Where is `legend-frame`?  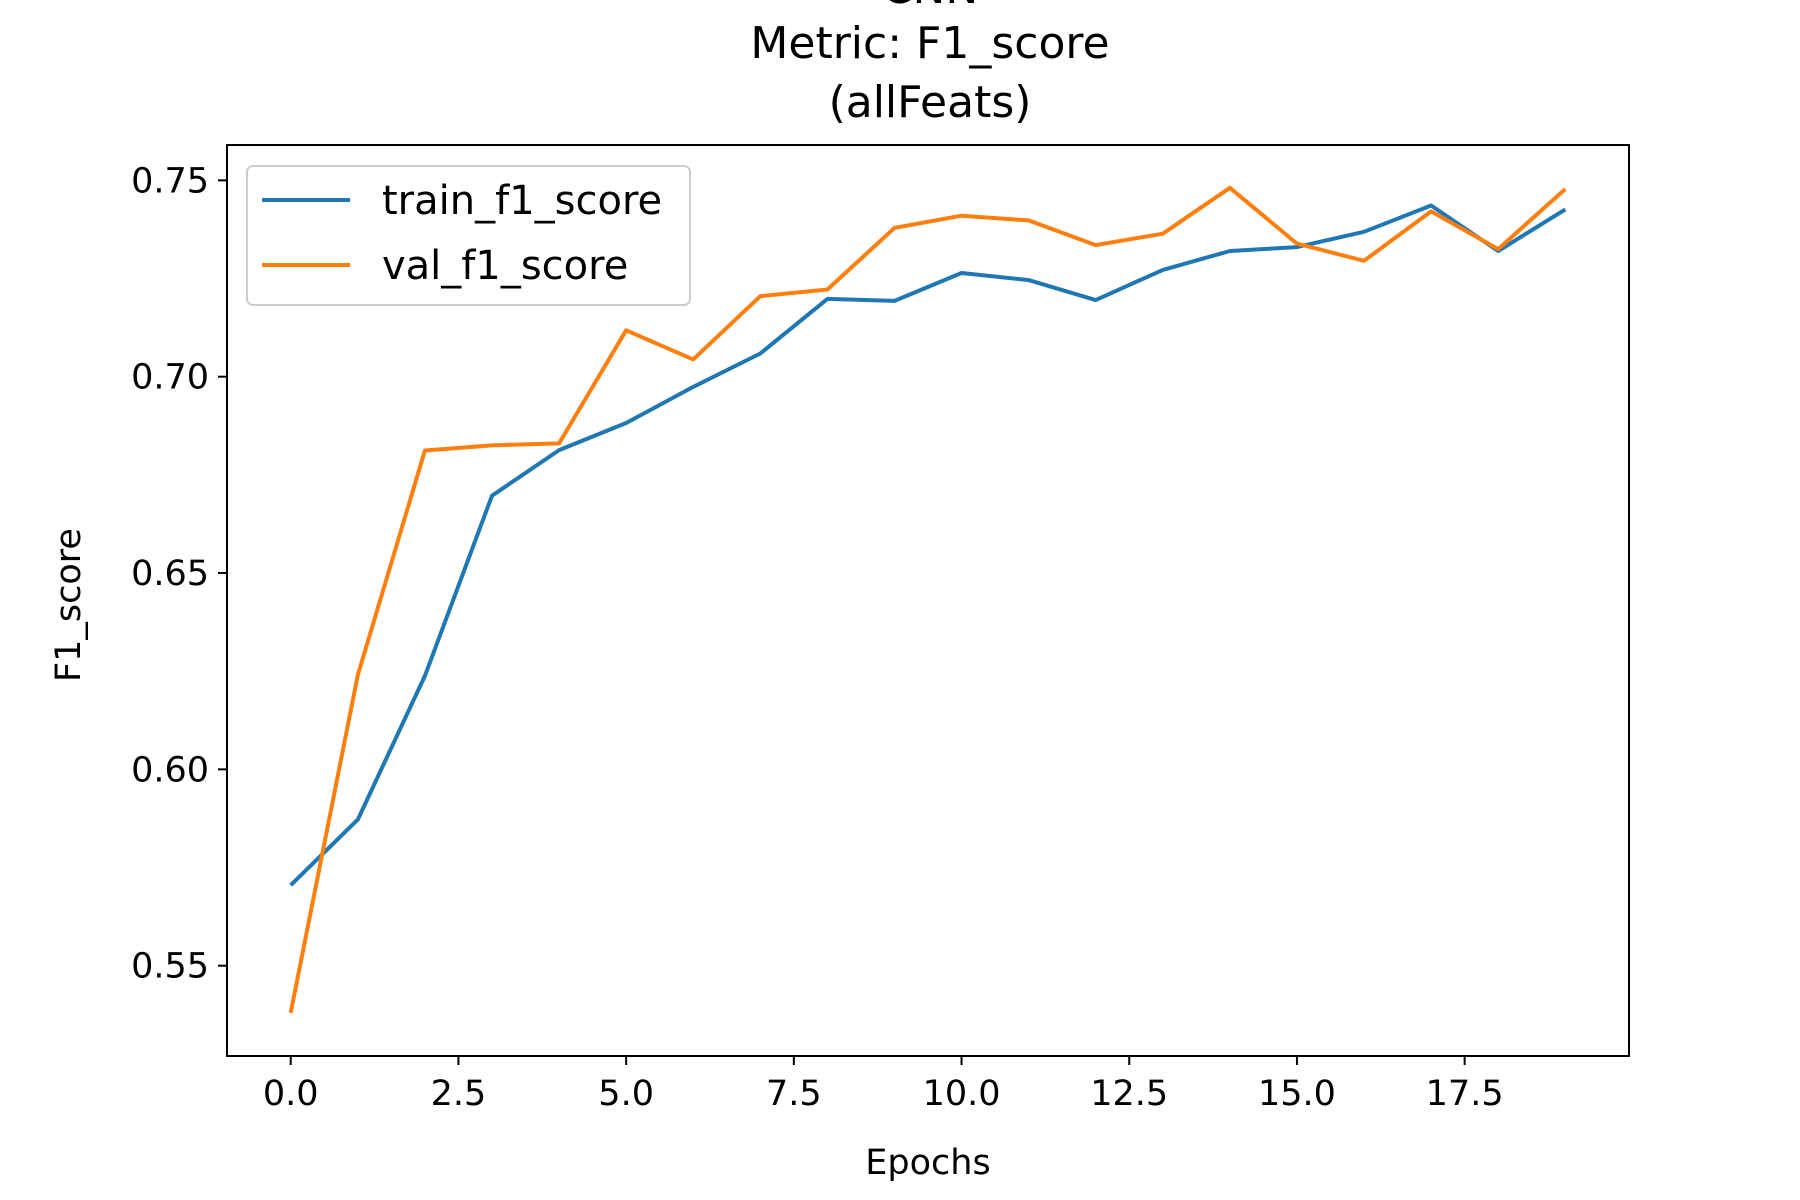
legend-frame is located at coordinates (468, 235).